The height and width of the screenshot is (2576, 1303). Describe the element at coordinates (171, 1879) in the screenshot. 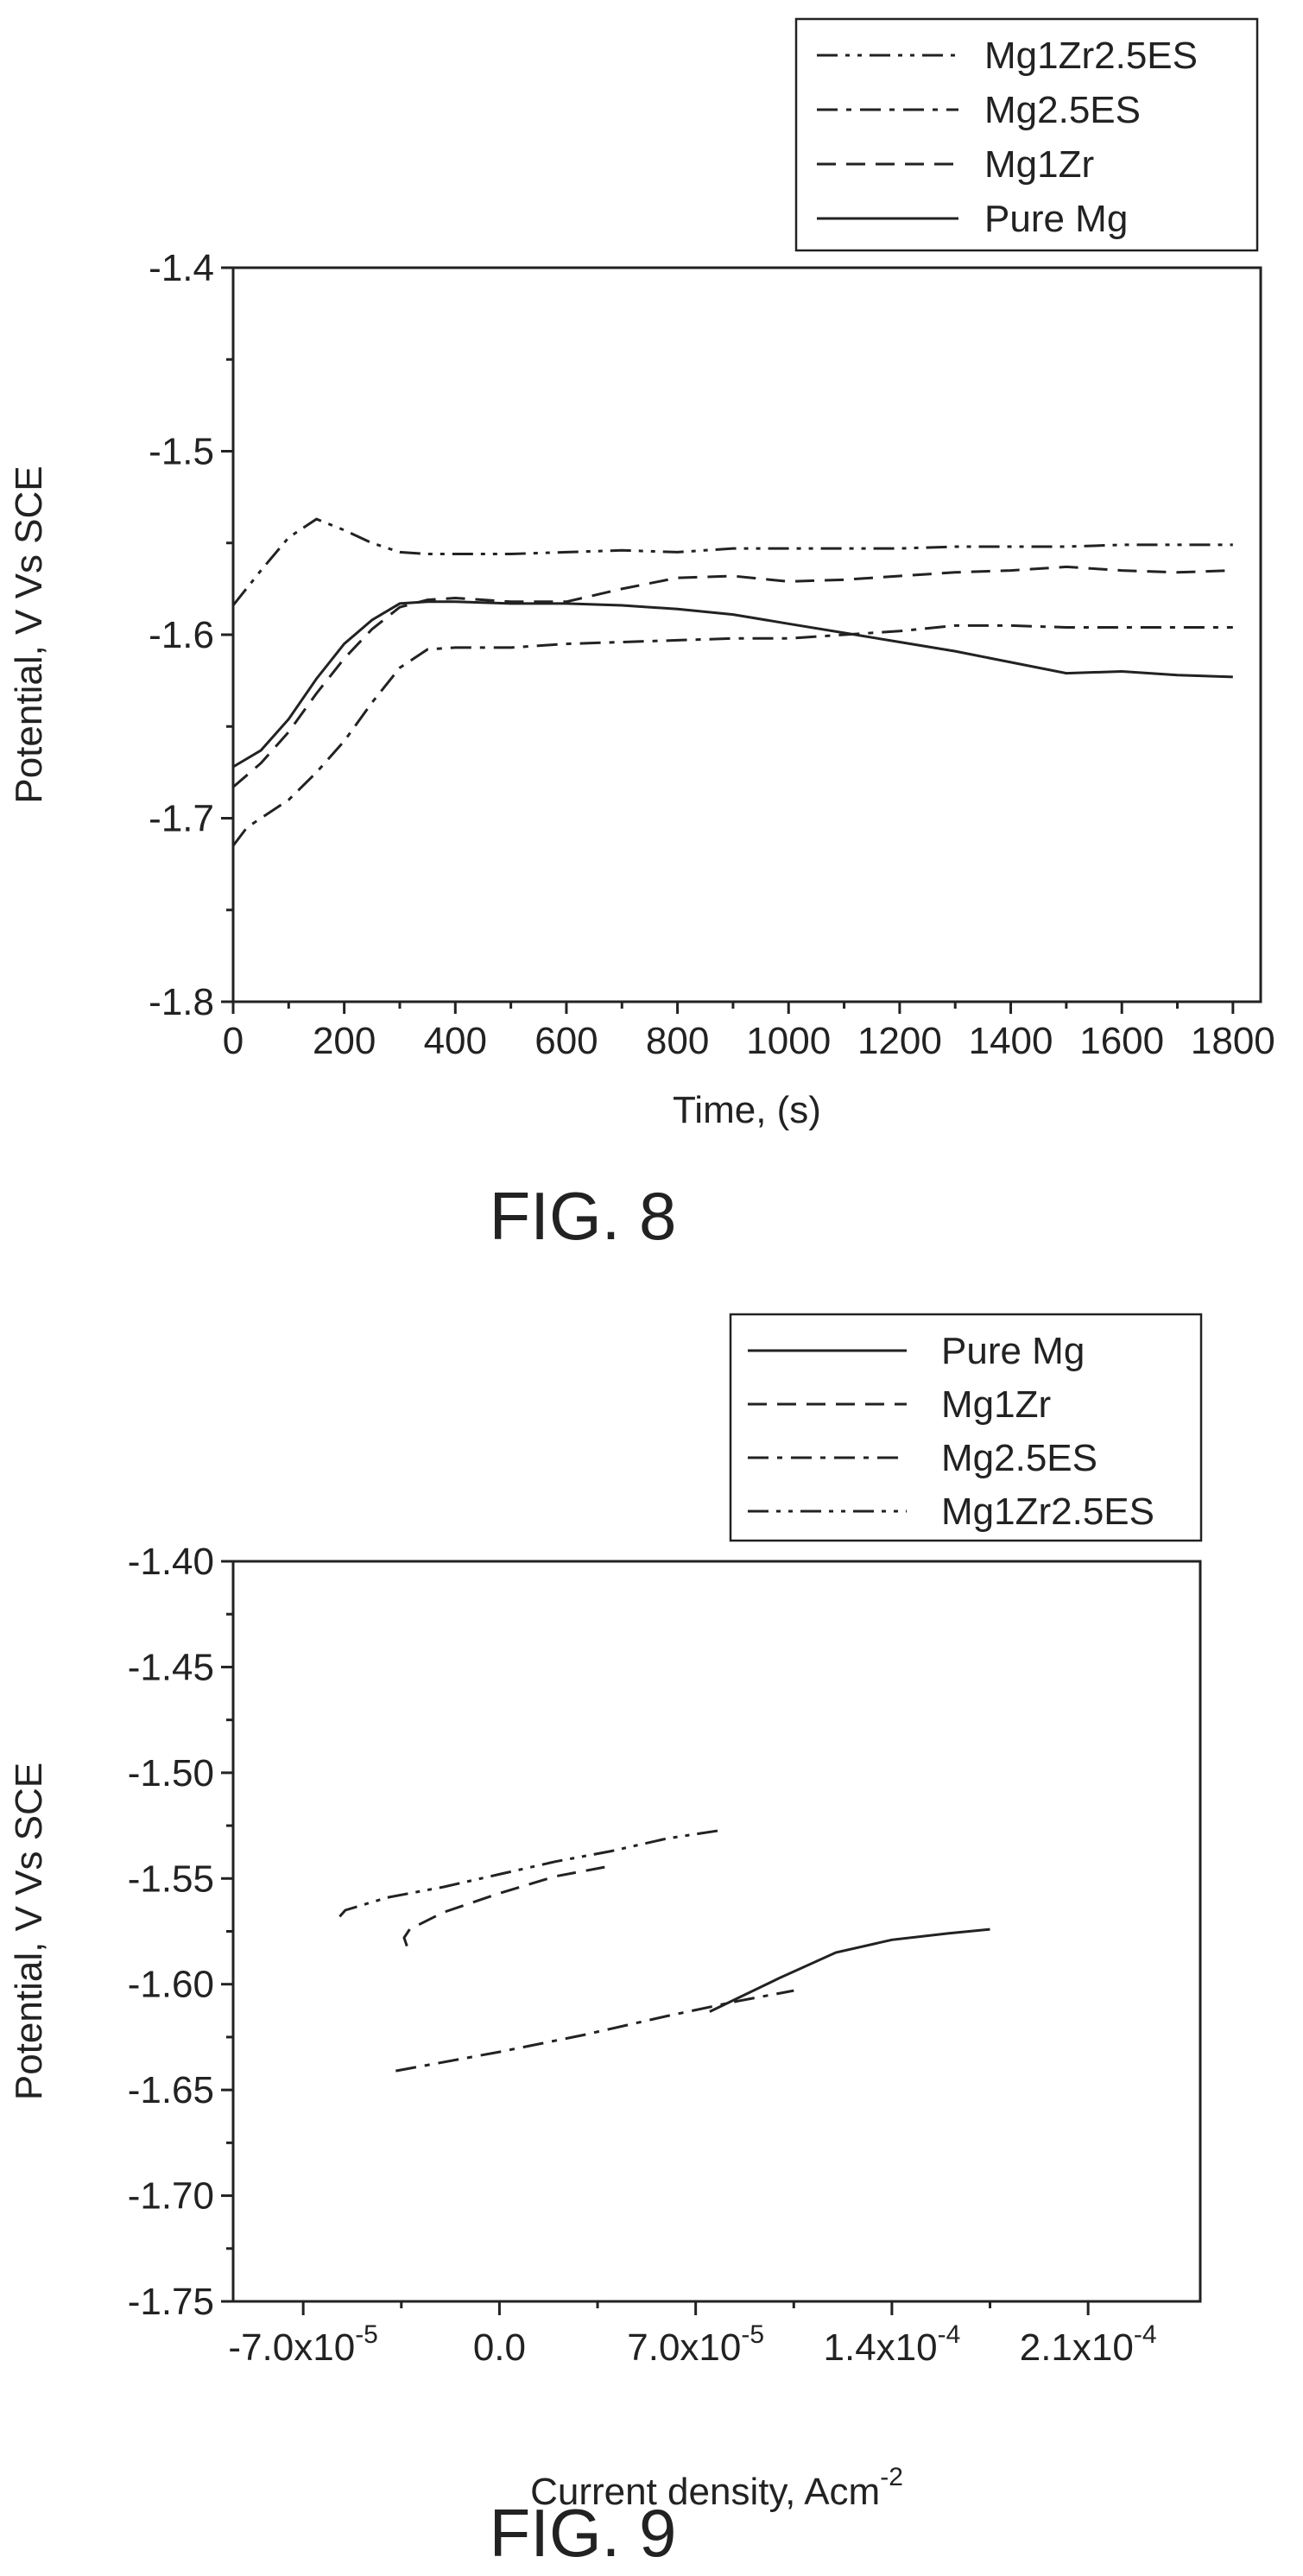

I see `y-tick-label: -1.55` at that location.